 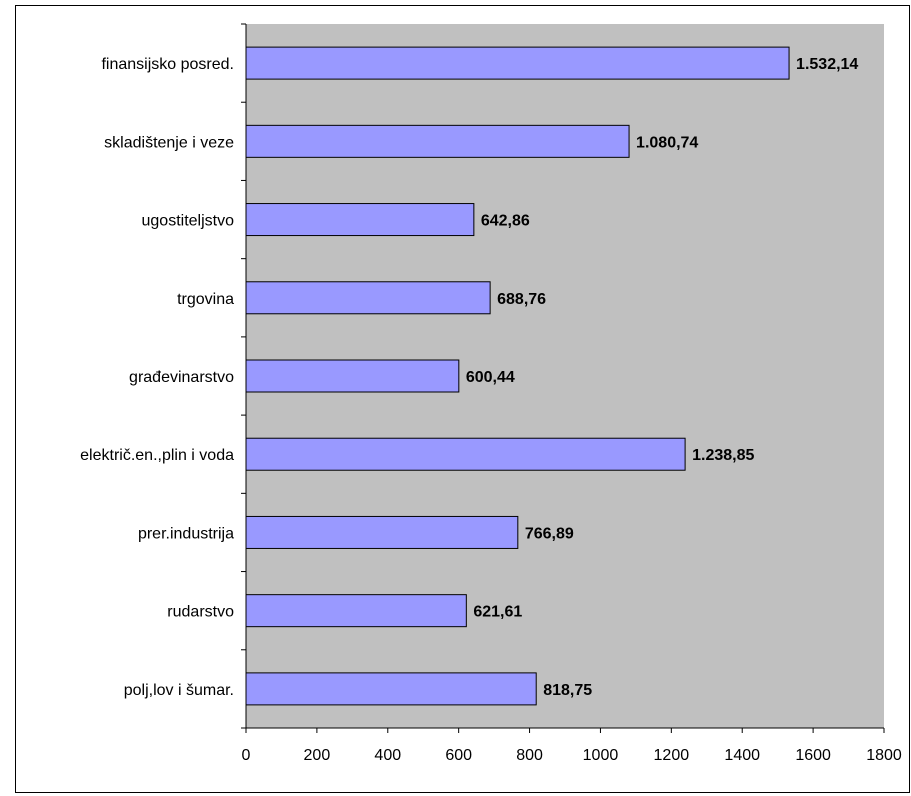 What do you see at coordinates (567, 690) in the screenshot?
I see `value-label: 818,75` at bounding box center [567, 690].